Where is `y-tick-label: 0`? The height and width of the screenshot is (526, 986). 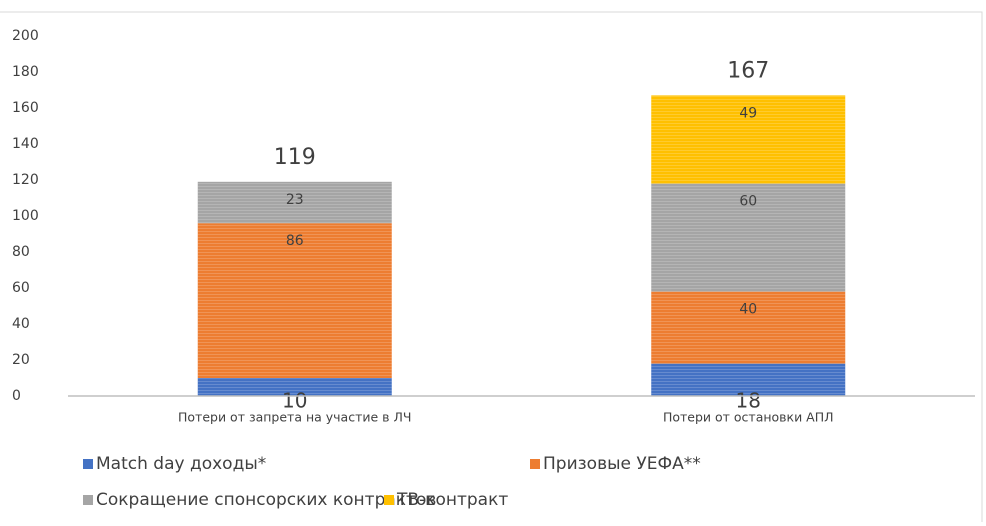 y-tick-label: 0 is located at coordinates (16, 396).